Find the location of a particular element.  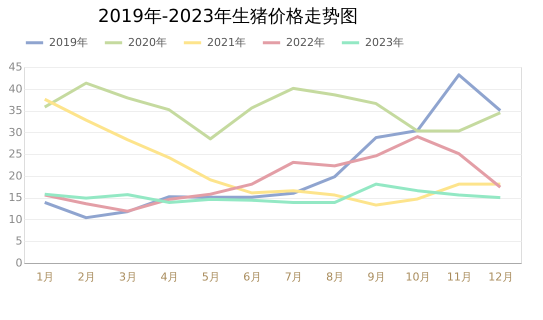

y-tick-label: 10 is located at coordinates (15, 219).